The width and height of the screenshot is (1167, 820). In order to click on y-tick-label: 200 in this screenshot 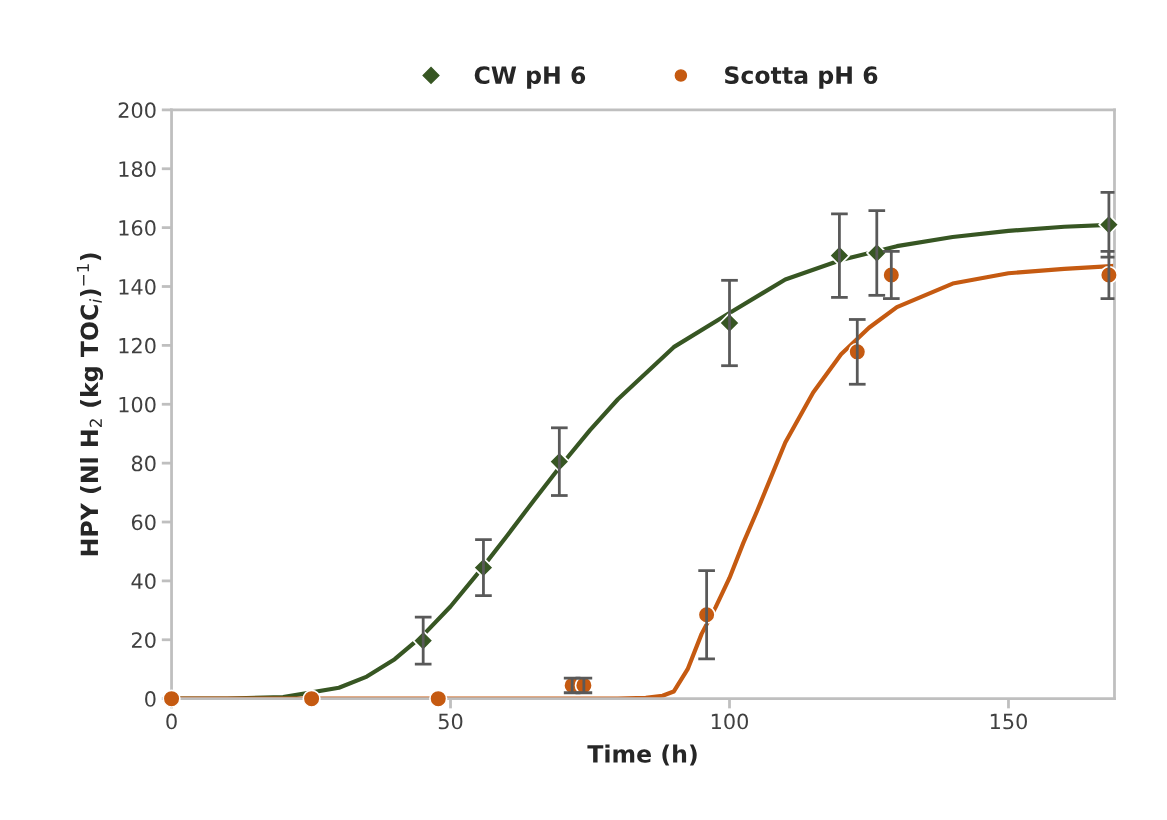, I will do `click(137, 110)`.